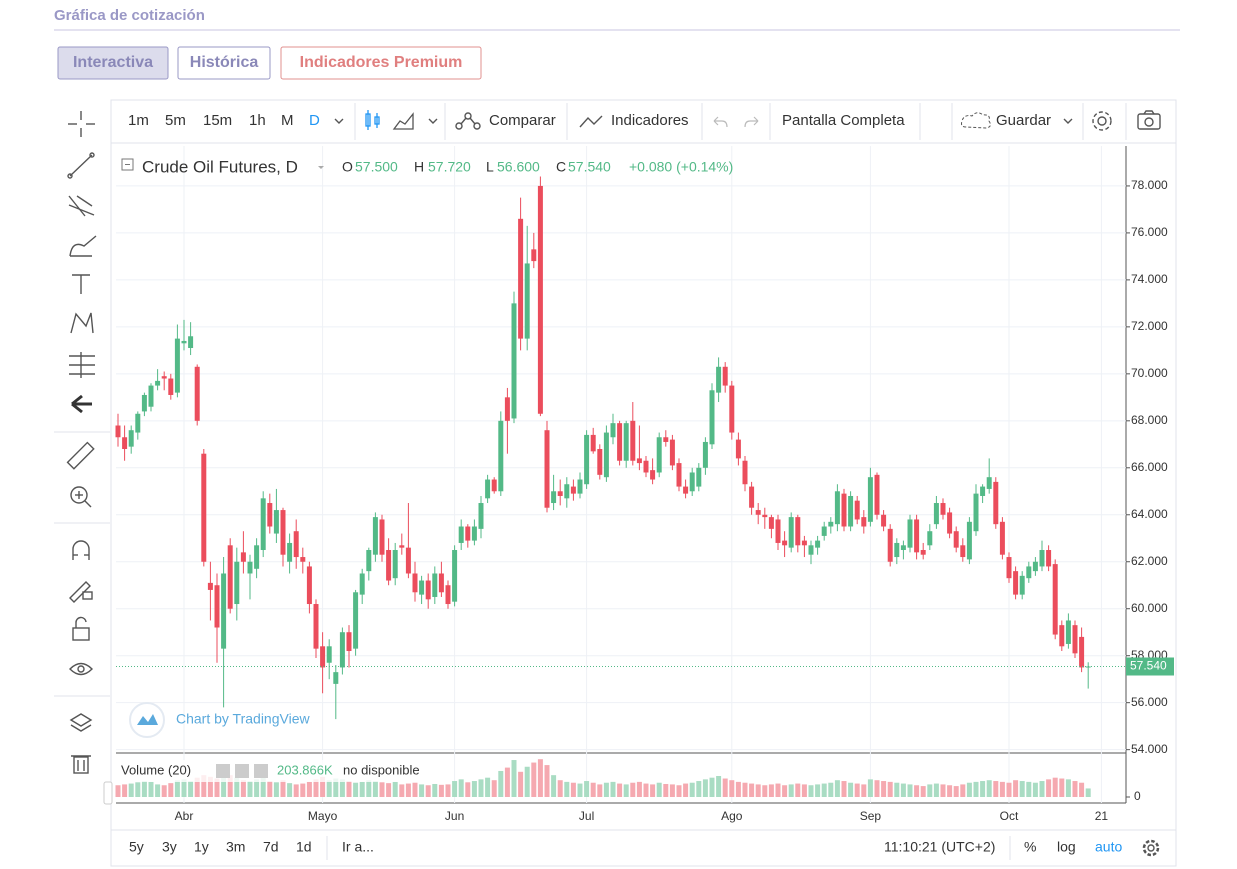 This screenshot has width=1237, height=869. Describe the element at coordinates (169, 847) in the screenshot. I see `range-button: 3y` at that location.